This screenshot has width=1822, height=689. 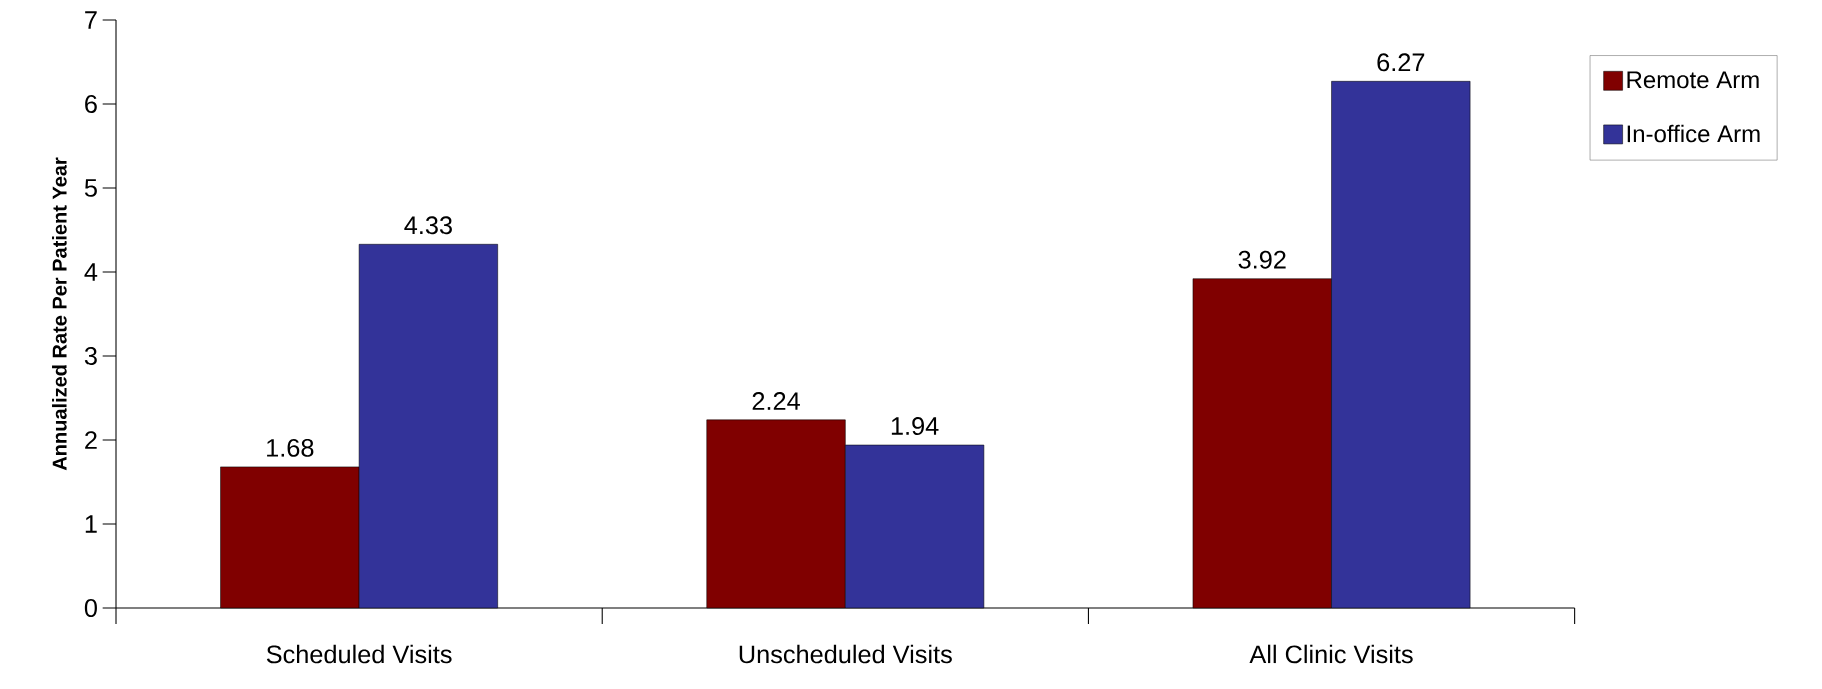 I want to click on data-label: 6.27, so click(x=1401, y=62).